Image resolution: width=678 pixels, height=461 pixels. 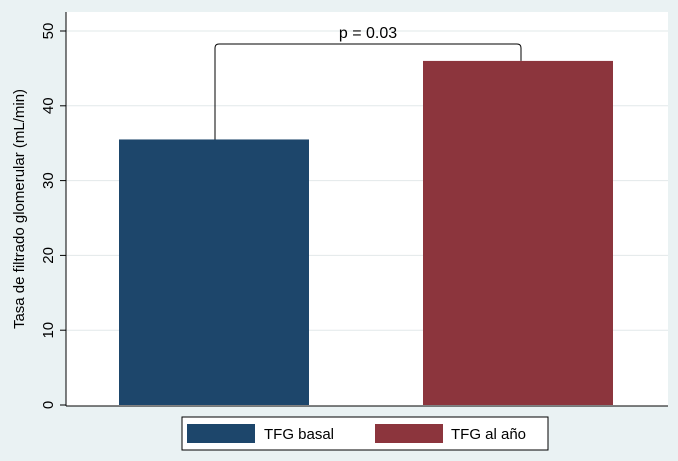 I want to click on p-value-annotation: p = 0.03, so click(x=368, y=33).